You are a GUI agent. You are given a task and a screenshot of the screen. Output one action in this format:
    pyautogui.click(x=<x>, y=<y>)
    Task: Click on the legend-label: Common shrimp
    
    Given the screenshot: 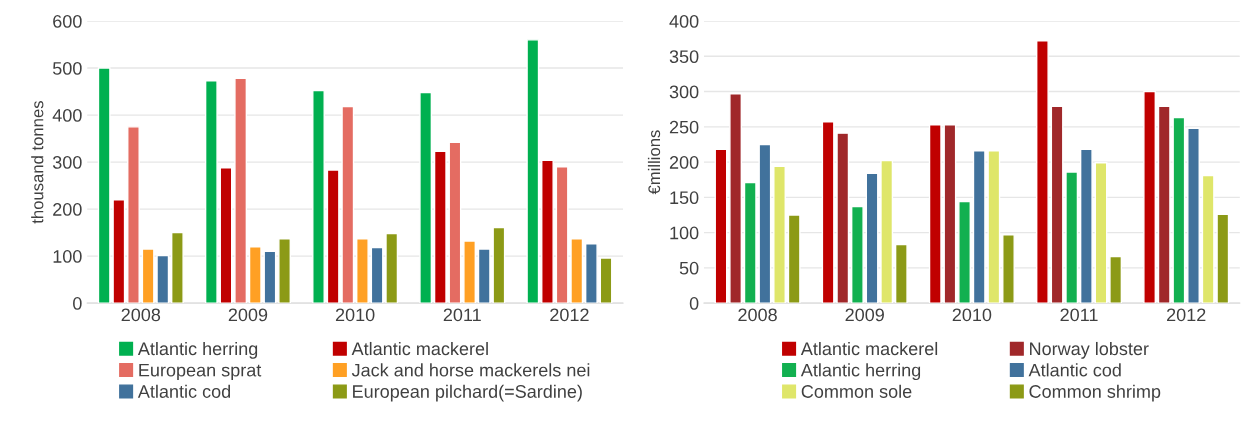 What is the action you would take?
    pyautogui.click(x=1095, y=393)
    